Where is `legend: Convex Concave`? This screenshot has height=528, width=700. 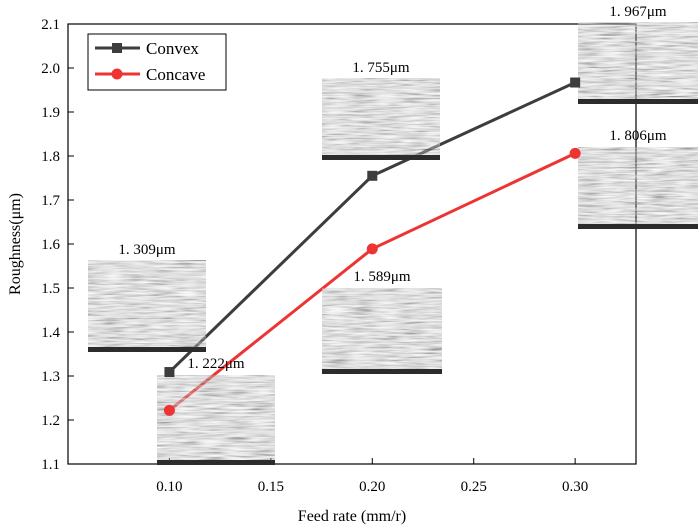
legend: Convex Concave is located at coordinates (157, 62).